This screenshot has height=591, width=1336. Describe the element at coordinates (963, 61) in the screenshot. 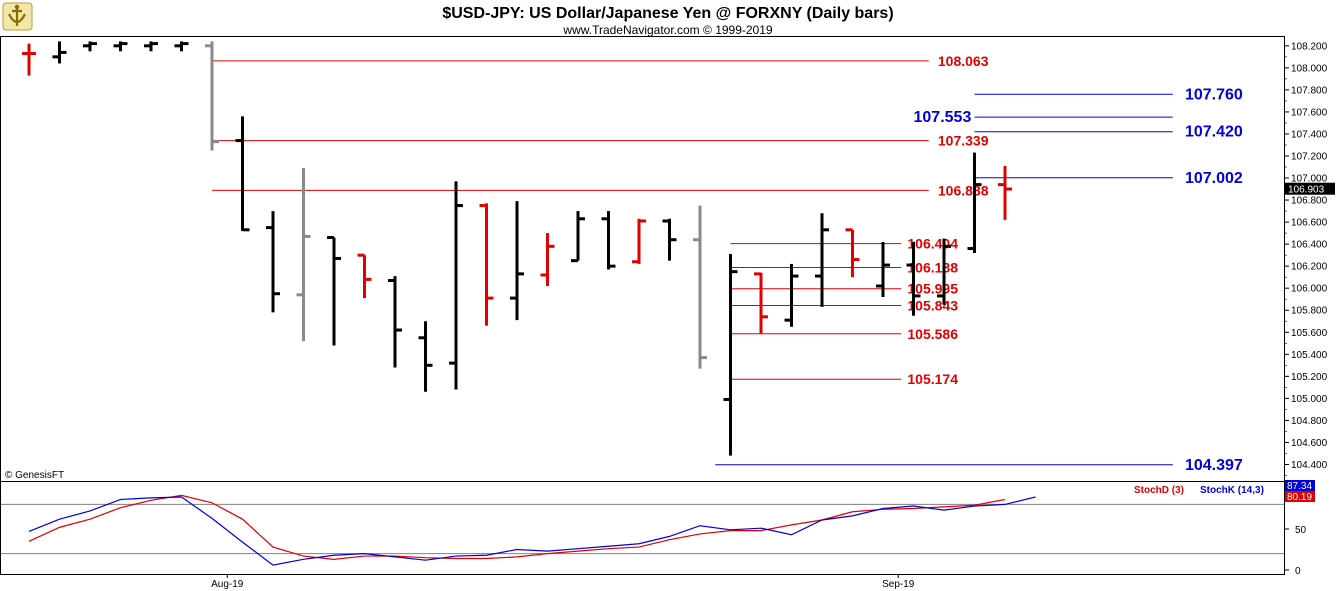

I see `level-label-108.063: 108.063` at that location.